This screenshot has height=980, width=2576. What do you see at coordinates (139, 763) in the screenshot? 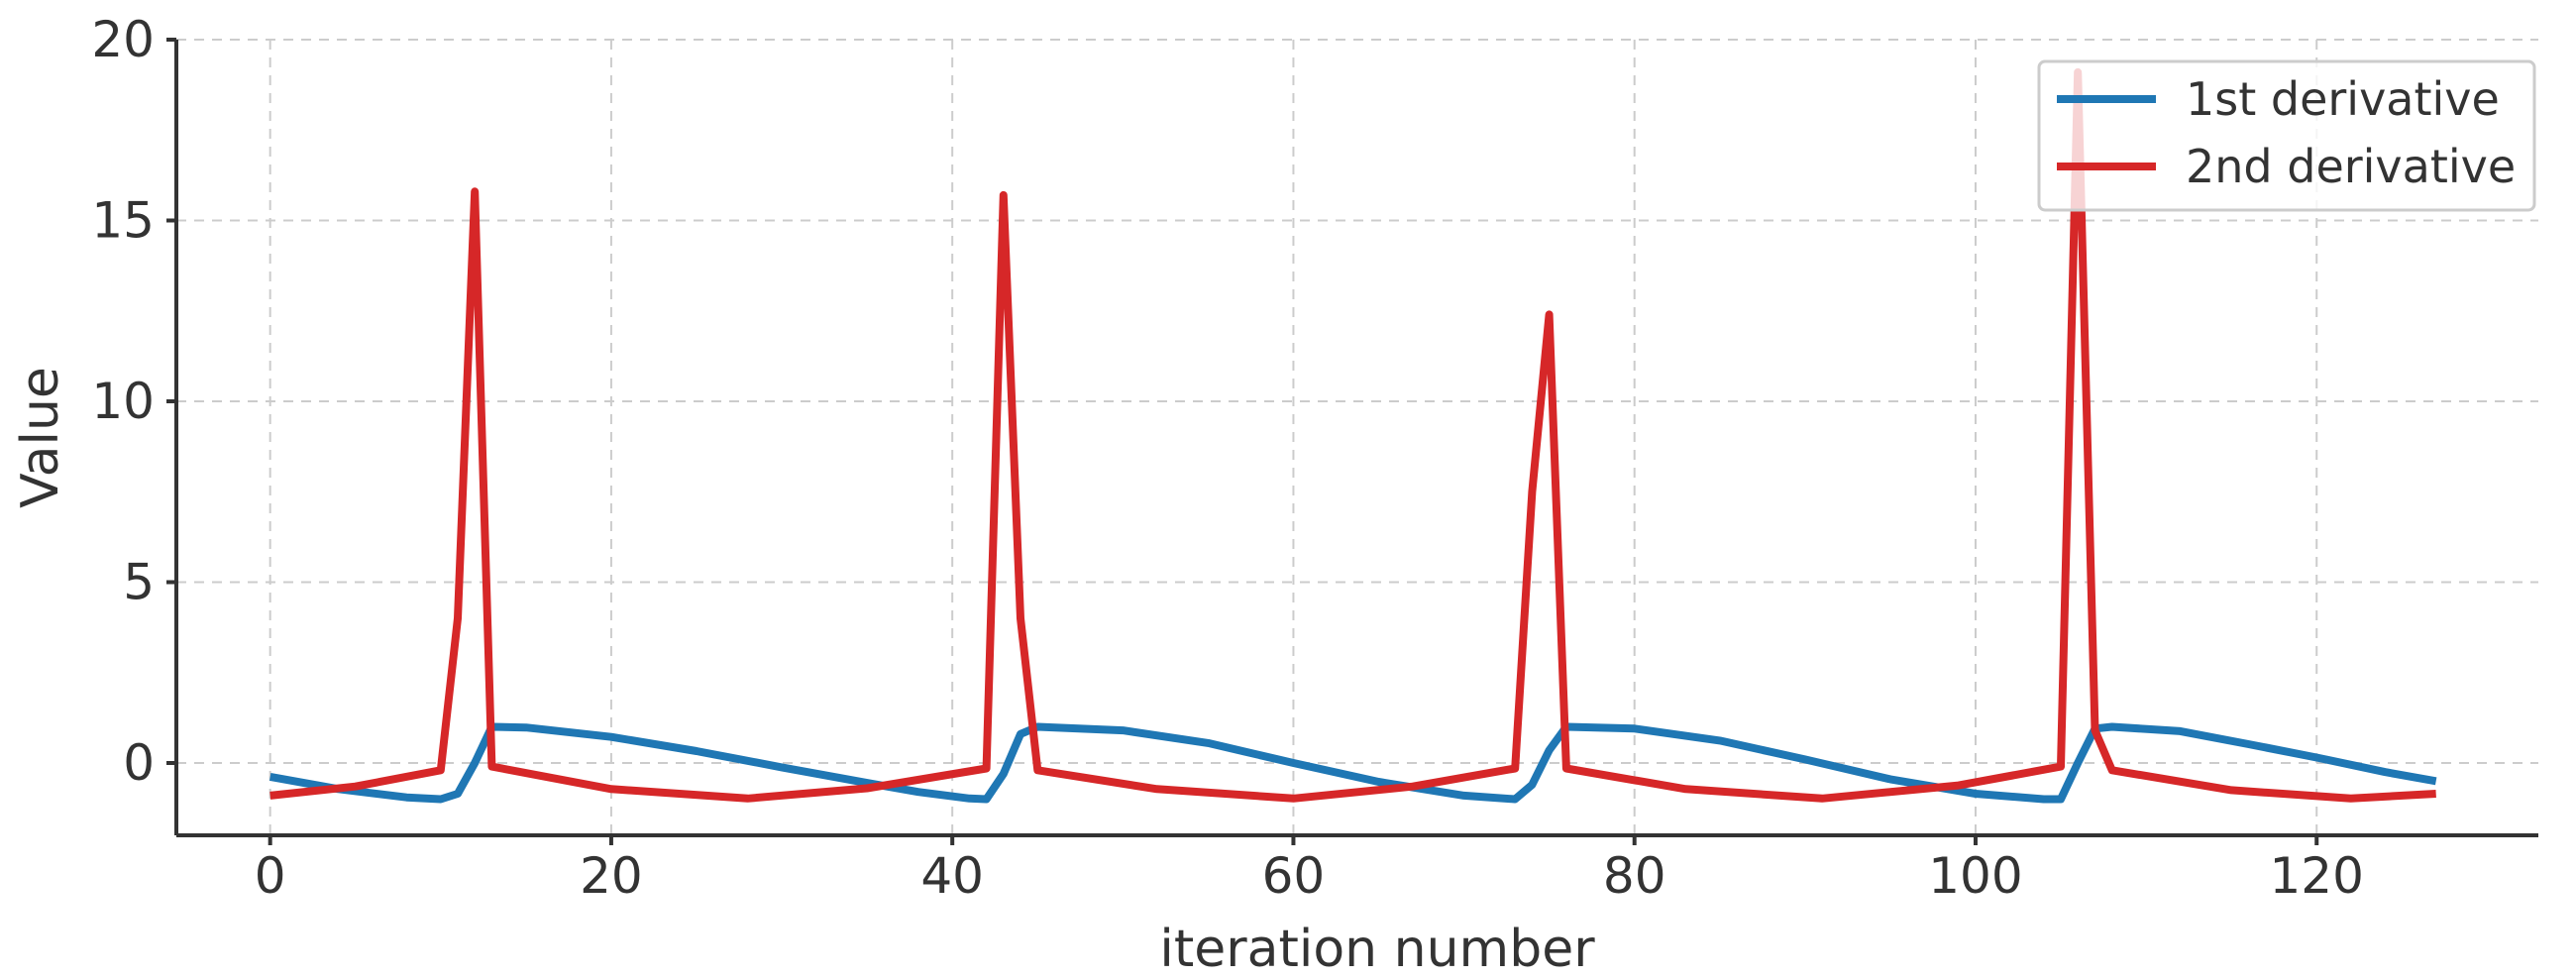
I see `y-tick-label: 0` at bounding box center [139, 763].